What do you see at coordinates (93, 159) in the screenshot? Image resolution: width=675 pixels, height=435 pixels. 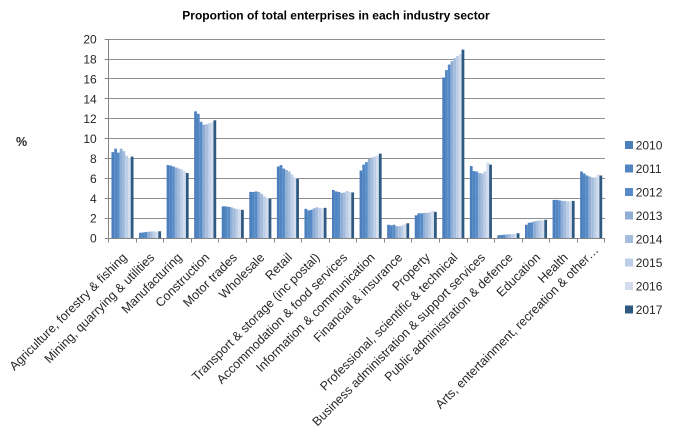 I see `svg-text: 8` at bounding box center [93, 159].